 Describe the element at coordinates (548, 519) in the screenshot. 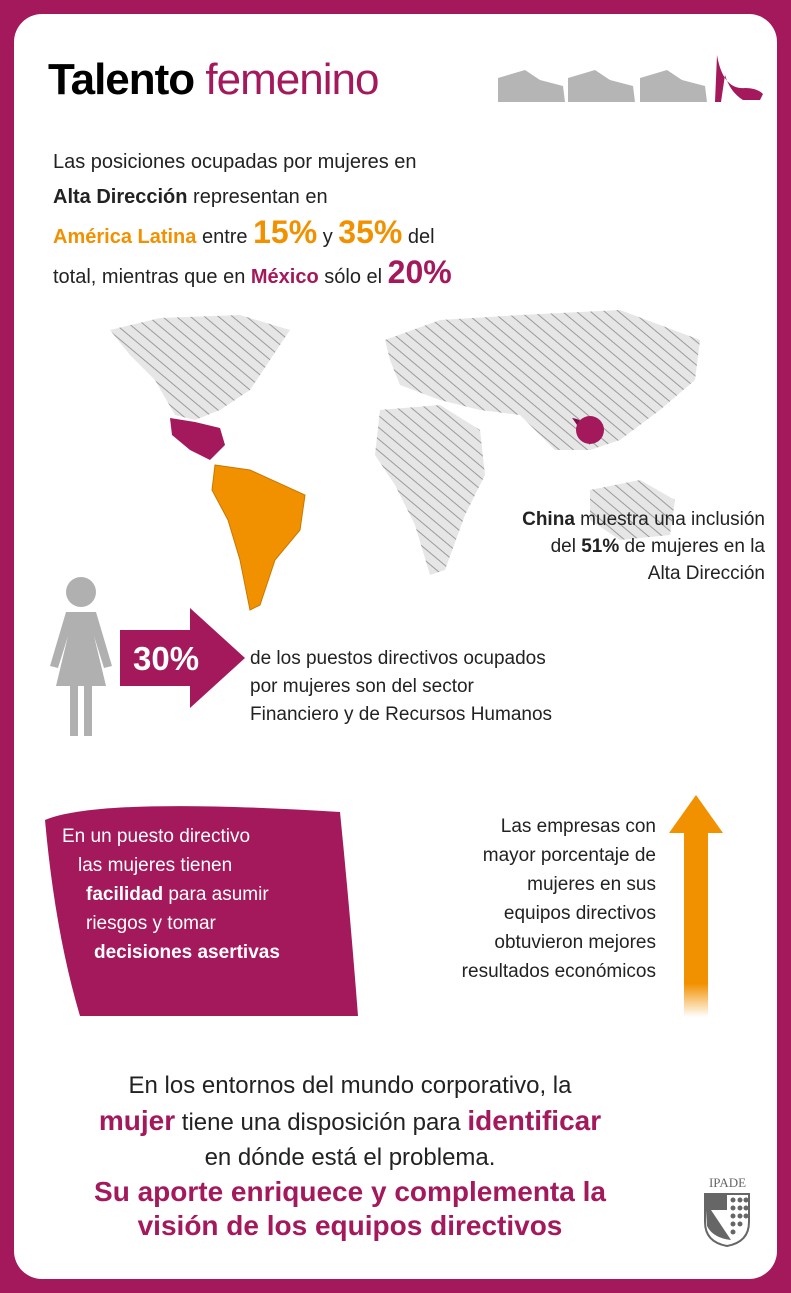

I see `china-name: China` at that location.